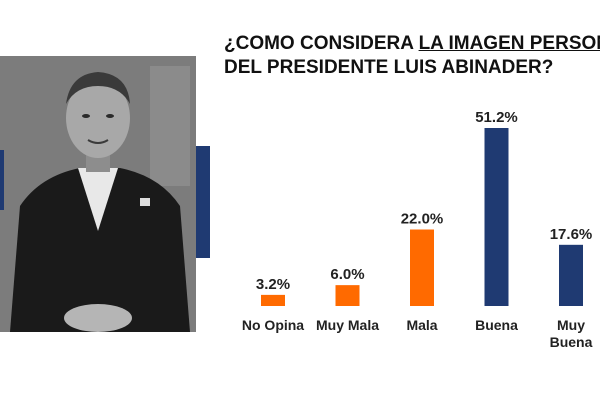 The height and width of the screenshot is (400, 600). Describe the element at coordinates (421, 325) in the screenshot. I see `category-label: Mala` at that location.